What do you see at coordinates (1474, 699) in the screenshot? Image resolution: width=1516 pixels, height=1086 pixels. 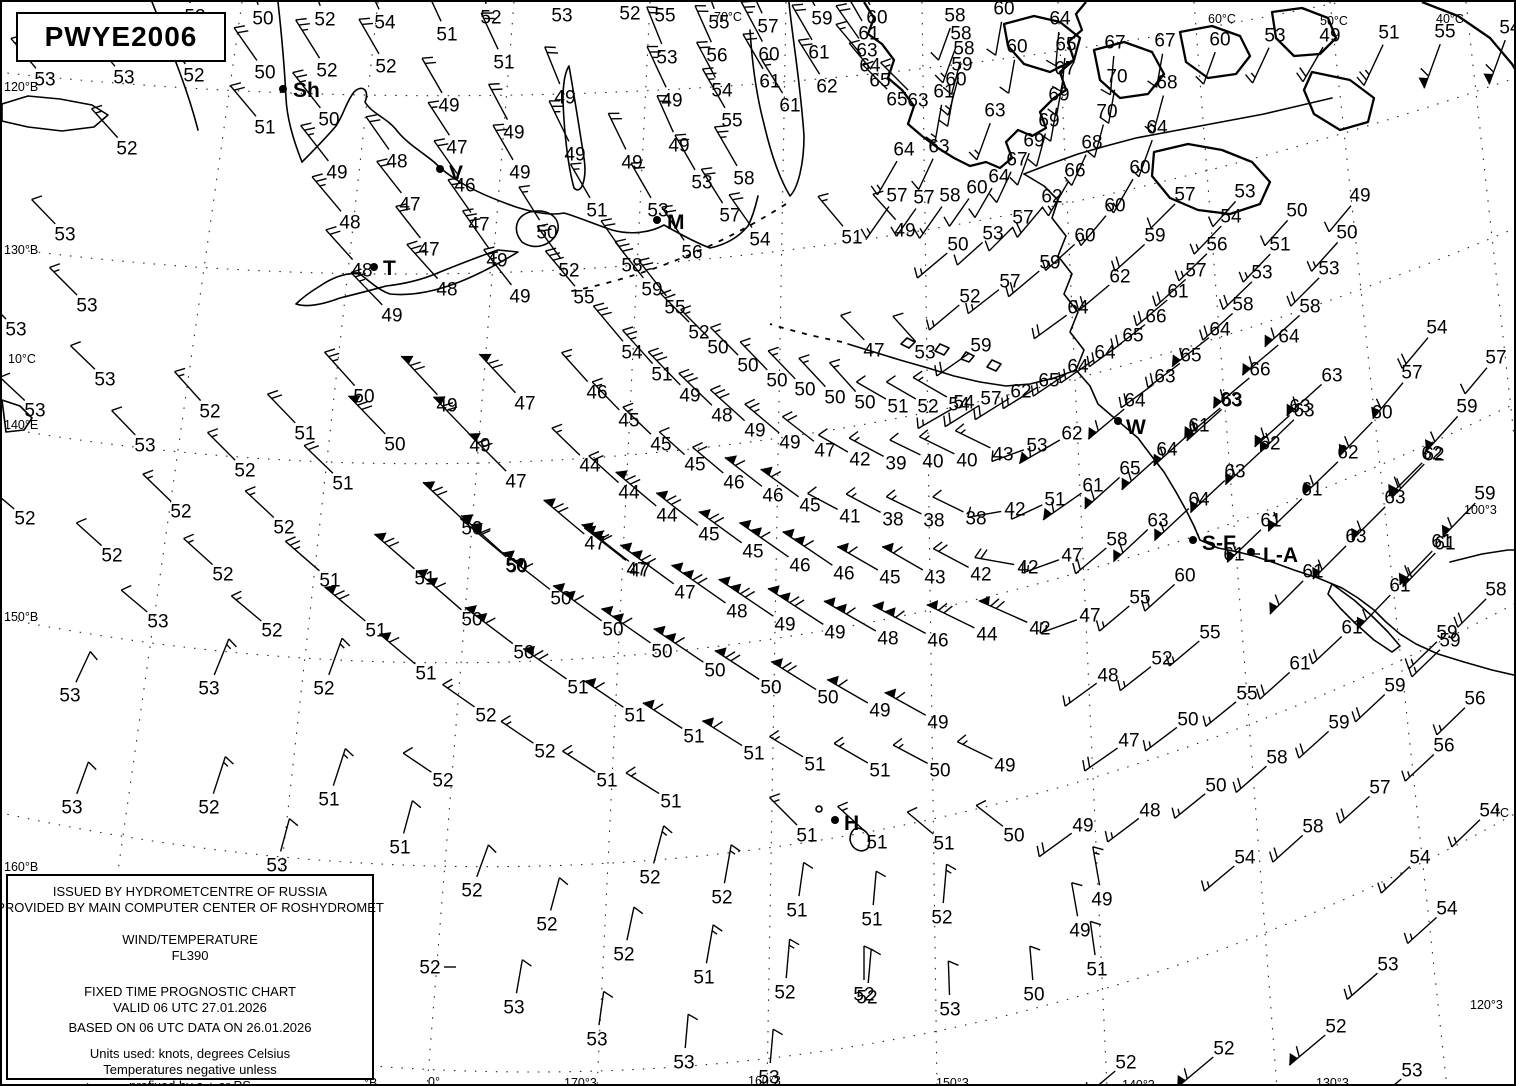 I see `svg-text: 56` at bounding box center [1474, 699].